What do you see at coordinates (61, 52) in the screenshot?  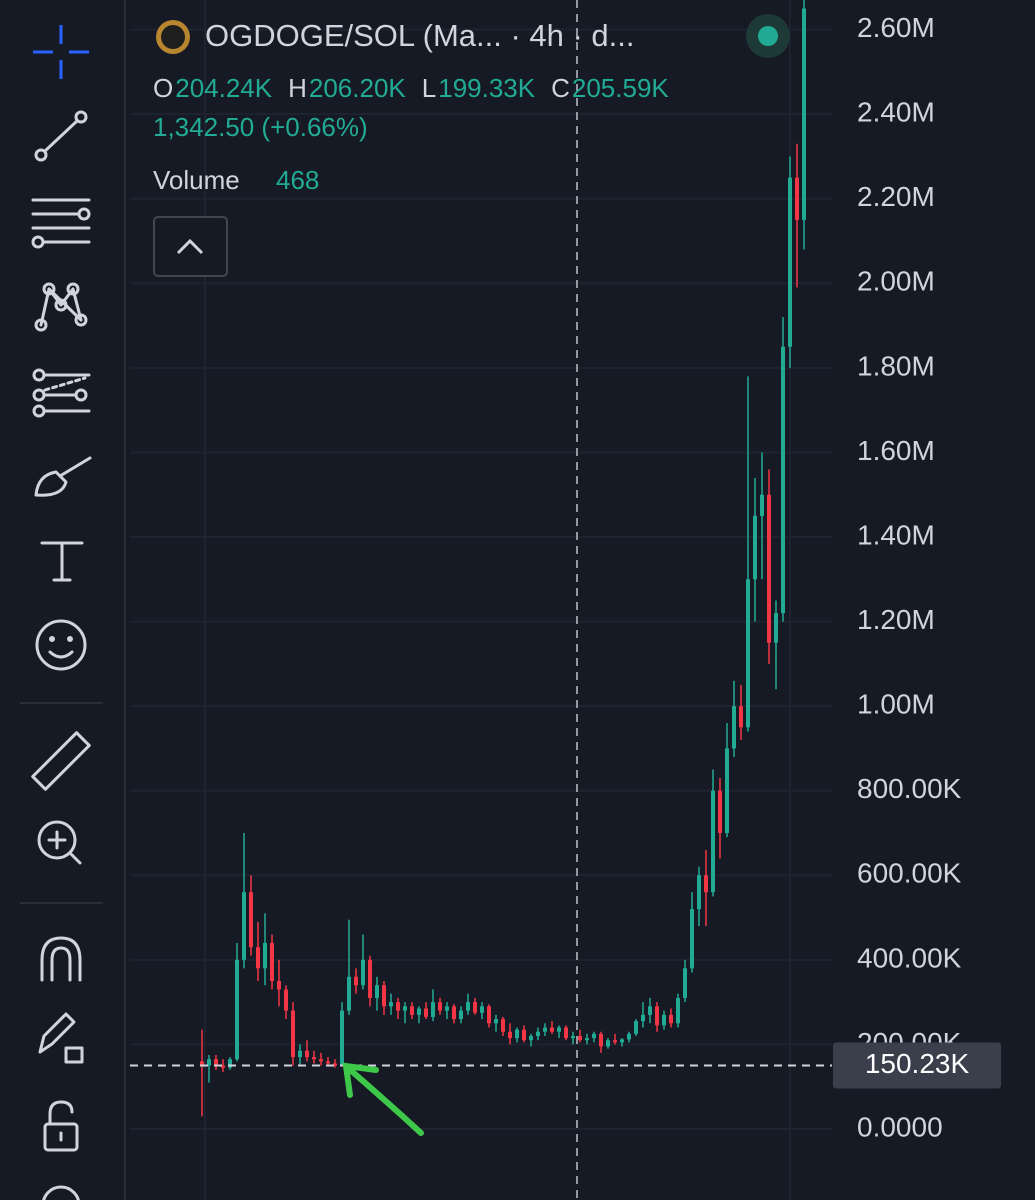 I see `crosshair-tool` at bounding box center [61, 52].